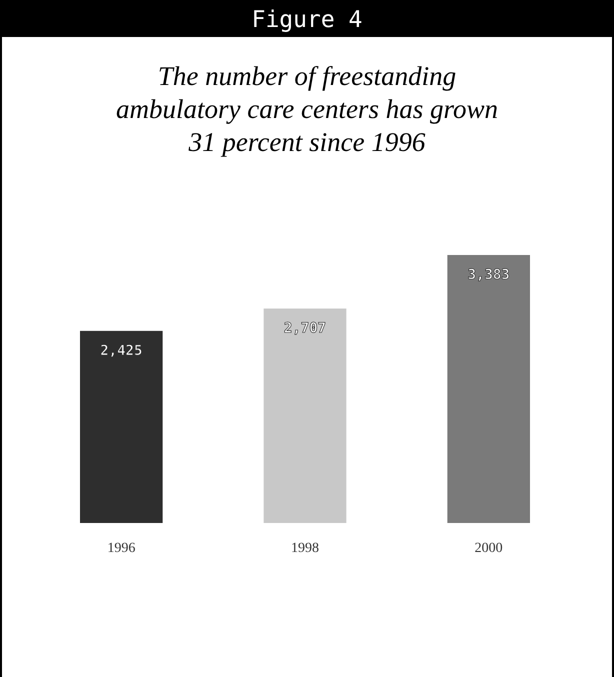 The height and width of the screenshot is (677, 614). I want to click on x-tick-label: 2000, so click(488, 548).